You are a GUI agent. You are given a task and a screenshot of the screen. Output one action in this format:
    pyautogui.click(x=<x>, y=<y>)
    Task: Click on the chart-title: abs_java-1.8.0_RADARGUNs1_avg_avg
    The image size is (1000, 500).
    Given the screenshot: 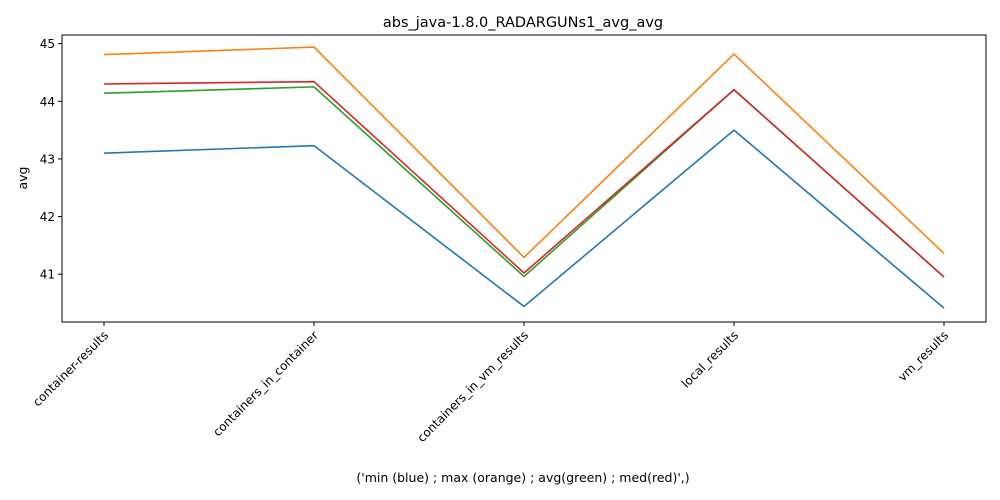 What is the action you would take?
    pyautogui.click(x=523, y=23)
    